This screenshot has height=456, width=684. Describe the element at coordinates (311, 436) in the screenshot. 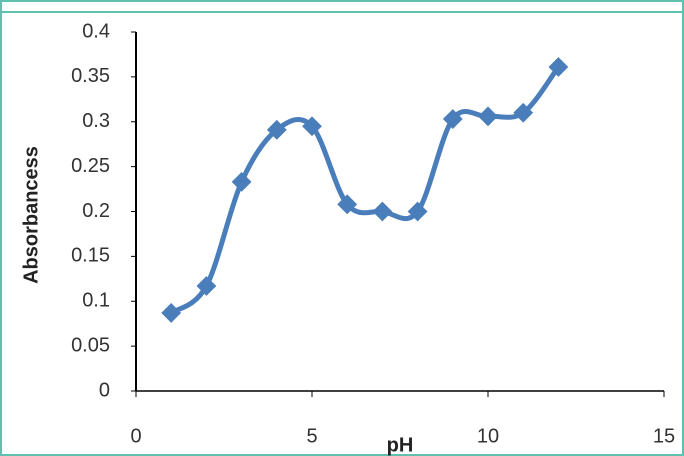

I see `x-tick-label: 5` at that location.